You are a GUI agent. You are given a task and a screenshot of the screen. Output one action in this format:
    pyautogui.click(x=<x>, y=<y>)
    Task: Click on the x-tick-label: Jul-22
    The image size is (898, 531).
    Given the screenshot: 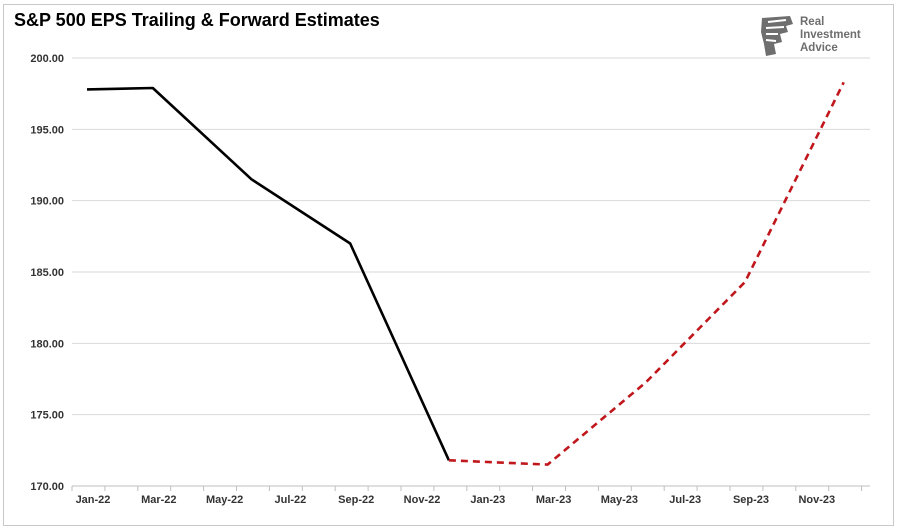 What is the action you would take?
    pyautogui.click(x=291, y=500)
    